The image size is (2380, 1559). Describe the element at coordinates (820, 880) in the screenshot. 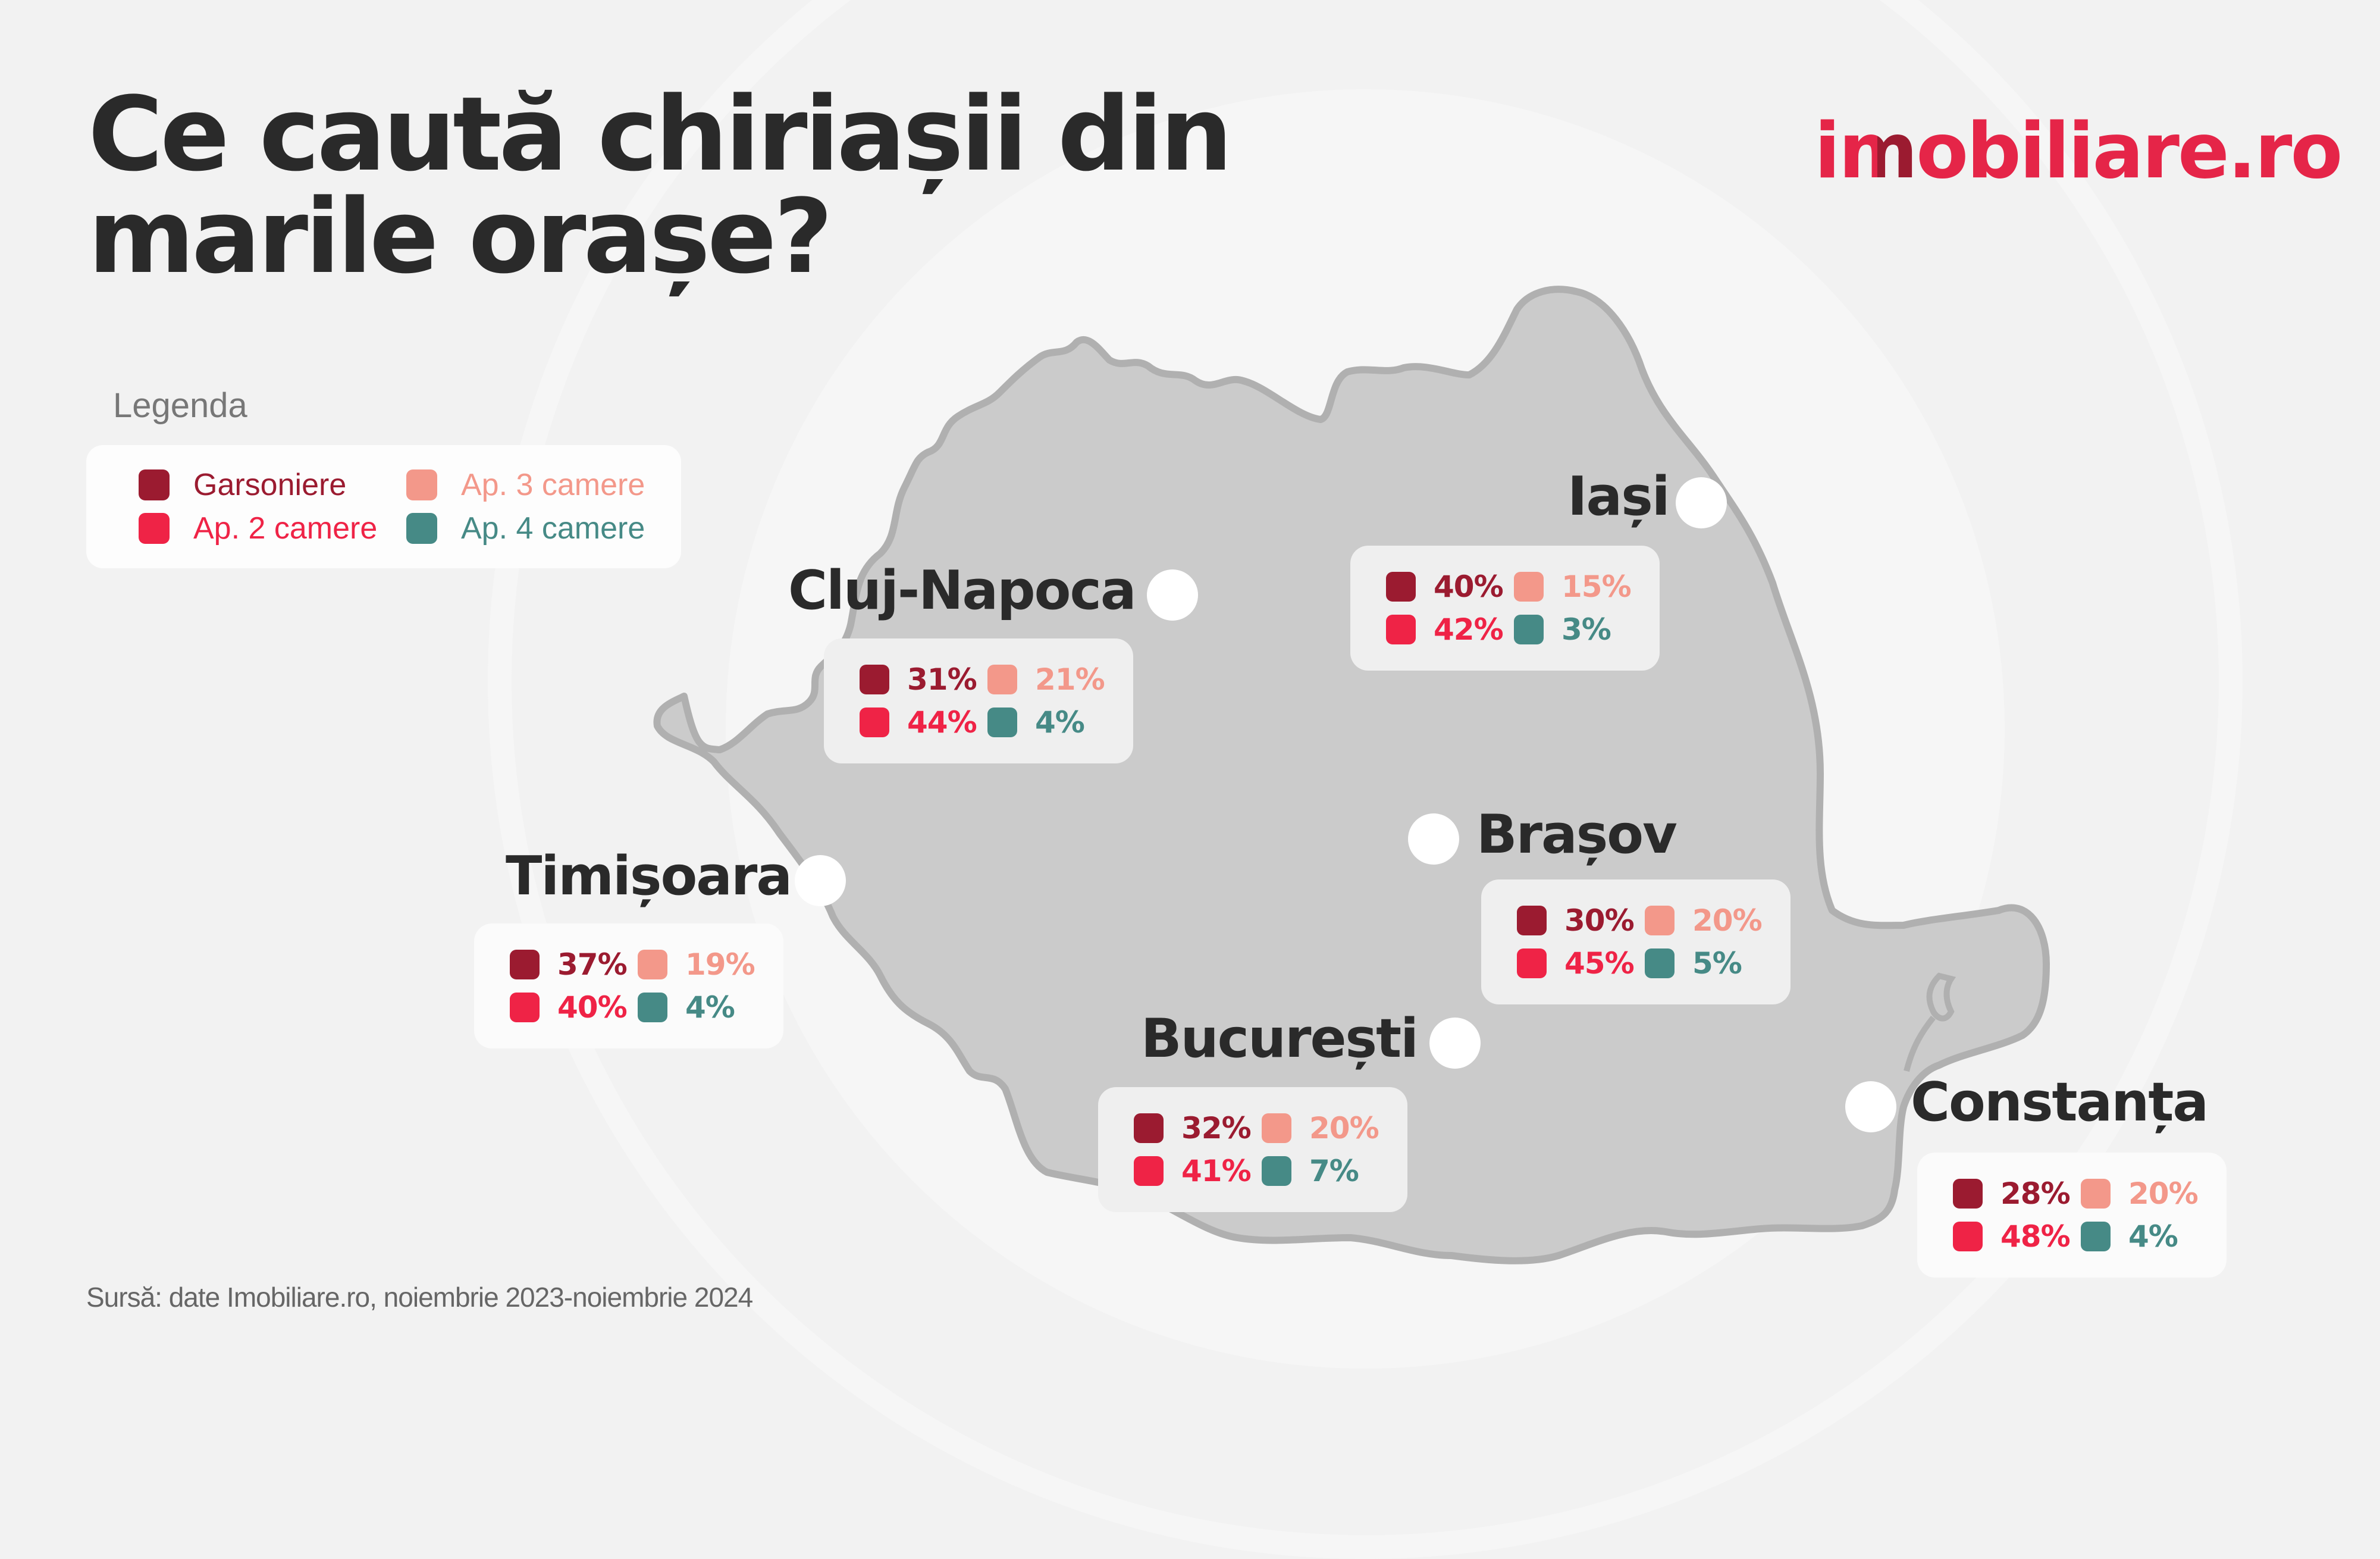

I see `city-marker-timisoara` at that location.